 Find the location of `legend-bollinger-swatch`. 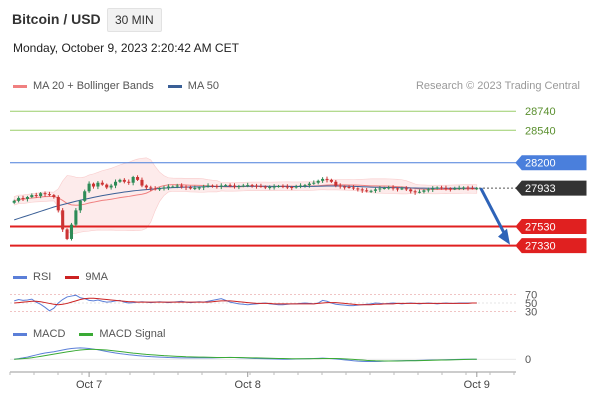

legend-bollinger-swatch is located at coordinates (20, 86).